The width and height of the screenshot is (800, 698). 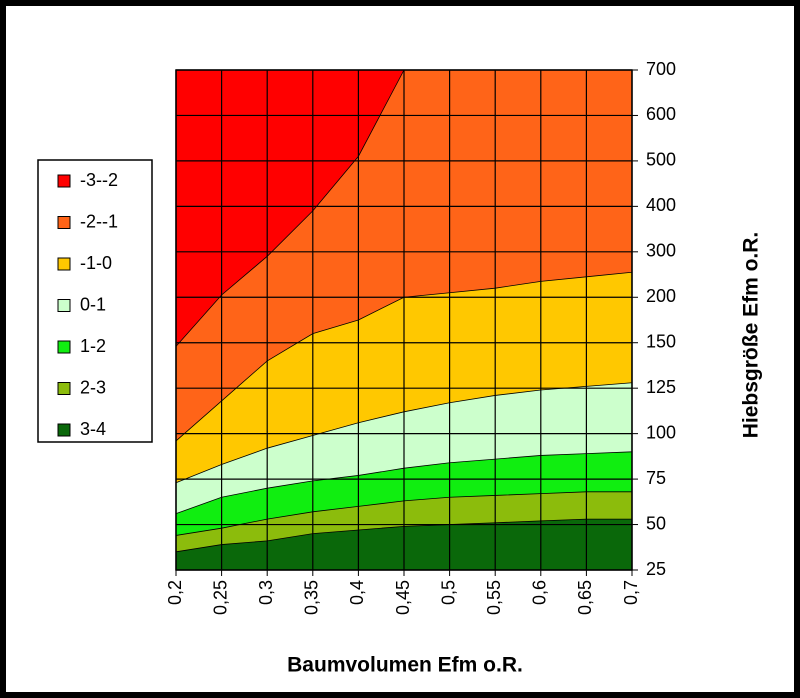 What do you see at coordinates (661, 432) in the screenshot?
I see `y-tick-label: 100` at bounding box center [661, 432].